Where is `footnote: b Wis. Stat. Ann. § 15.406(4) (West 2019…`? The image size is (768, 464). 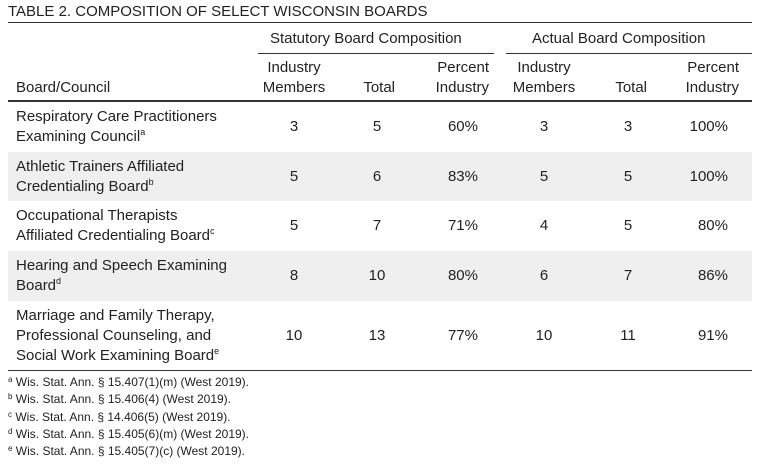
footnote: b Wis. Stat. Ann. § 15.406(4) (West 2019… is located at coordinates (119, 399).